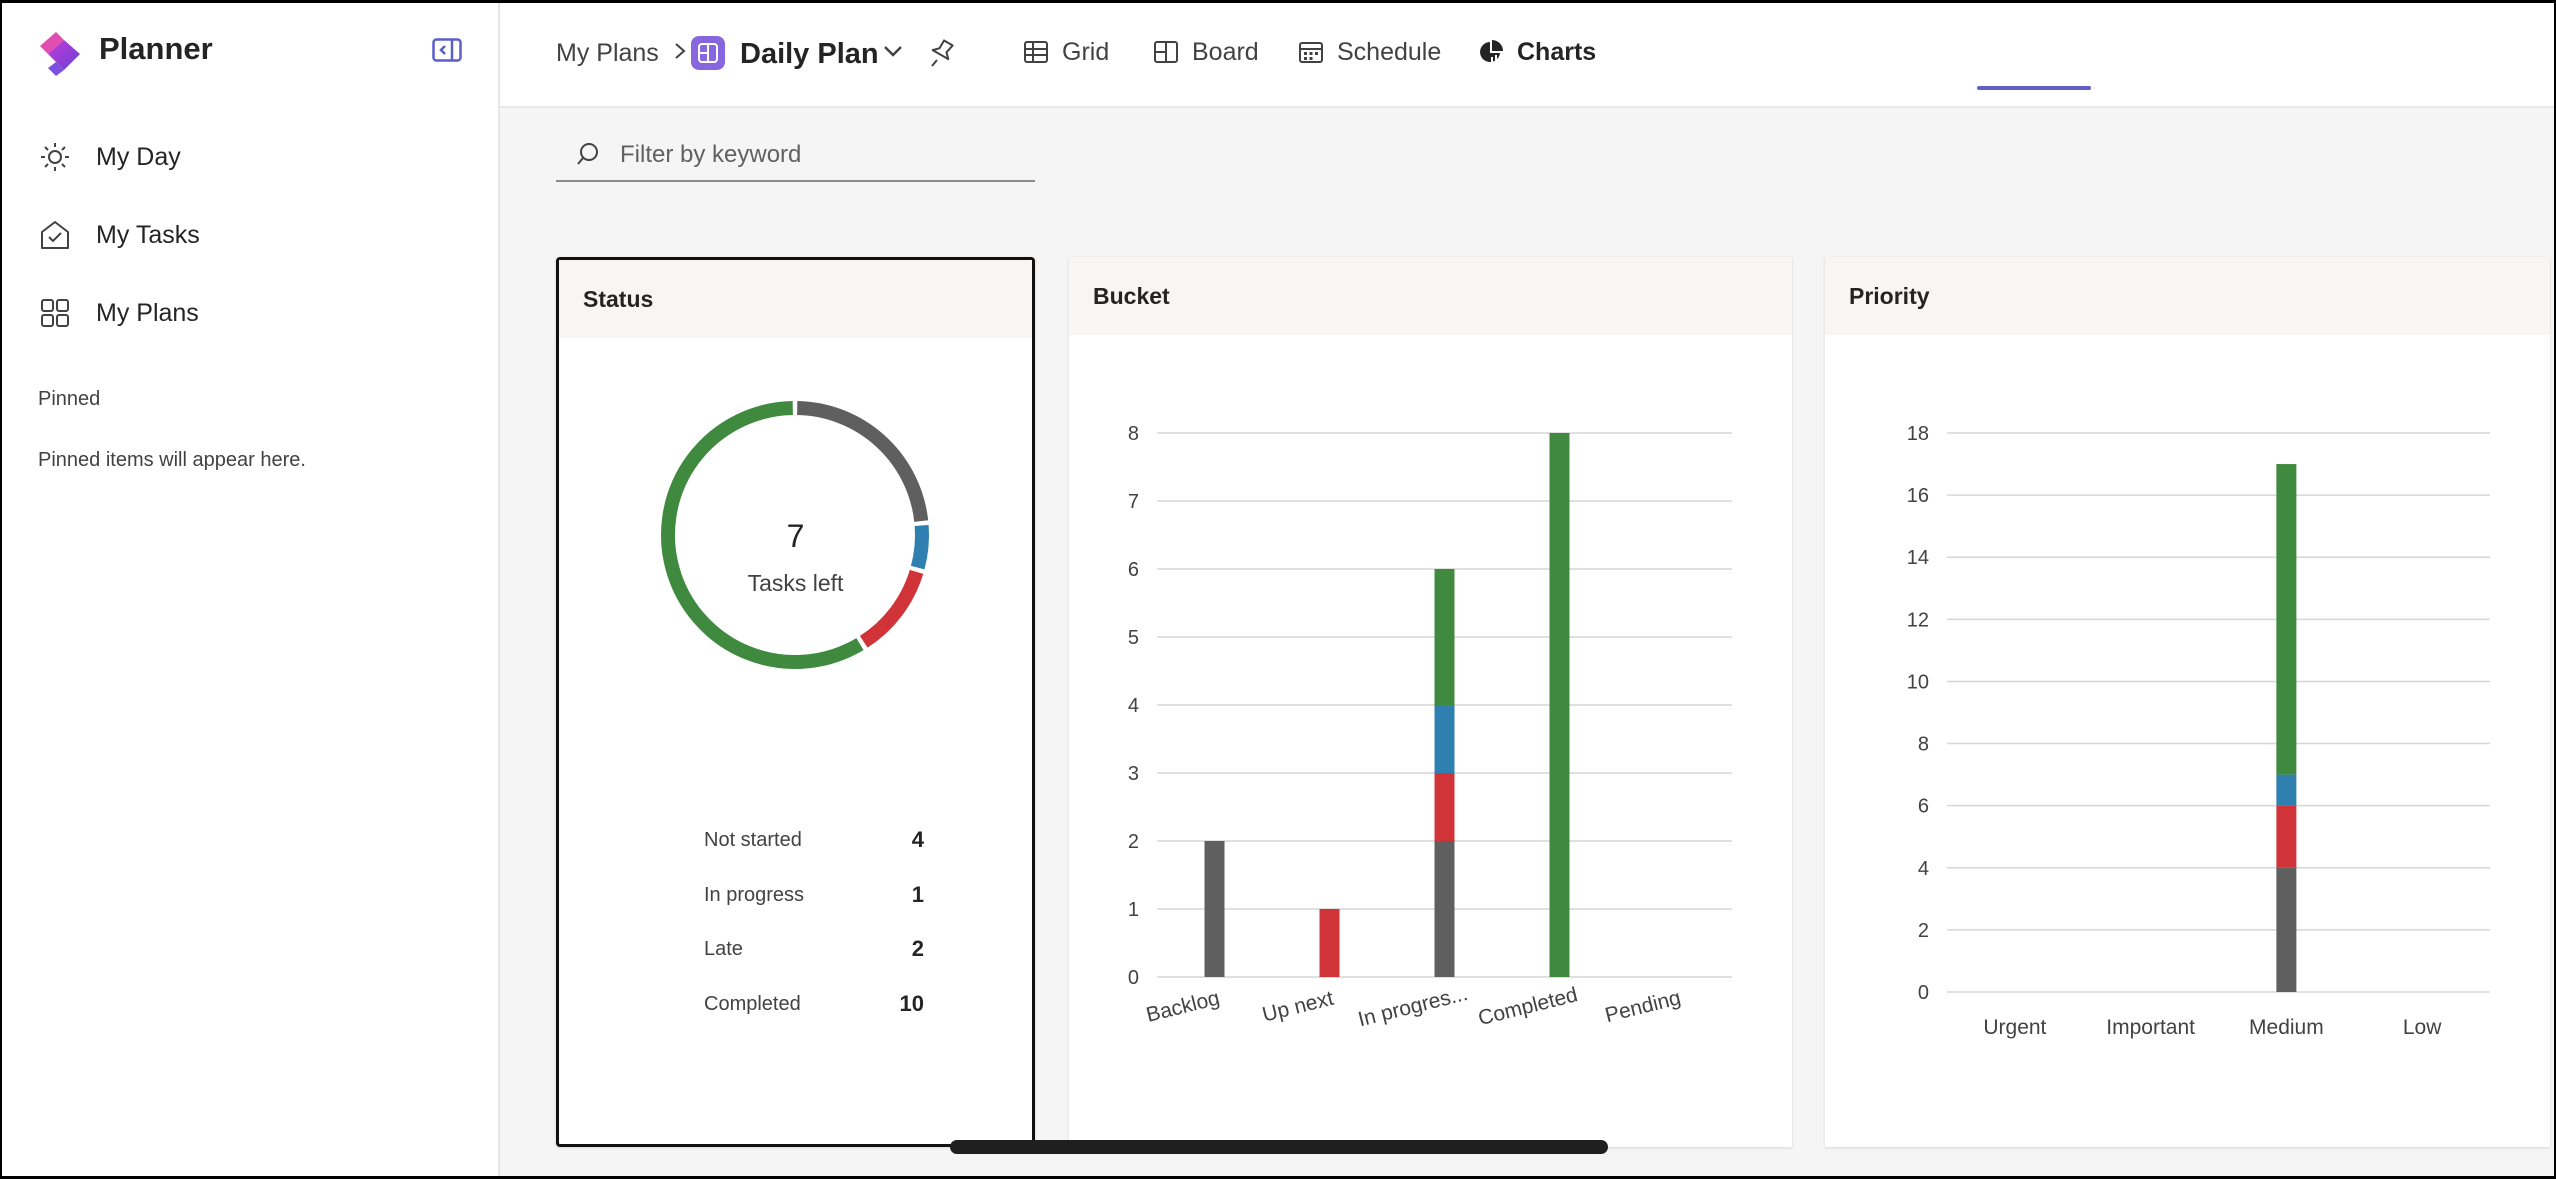 Image resolution: width=2556 pixels, height=1179 pixels. Describe the element at coordinates (911, 1003) in the screenshot. I see `legend-value: 10` at that location.